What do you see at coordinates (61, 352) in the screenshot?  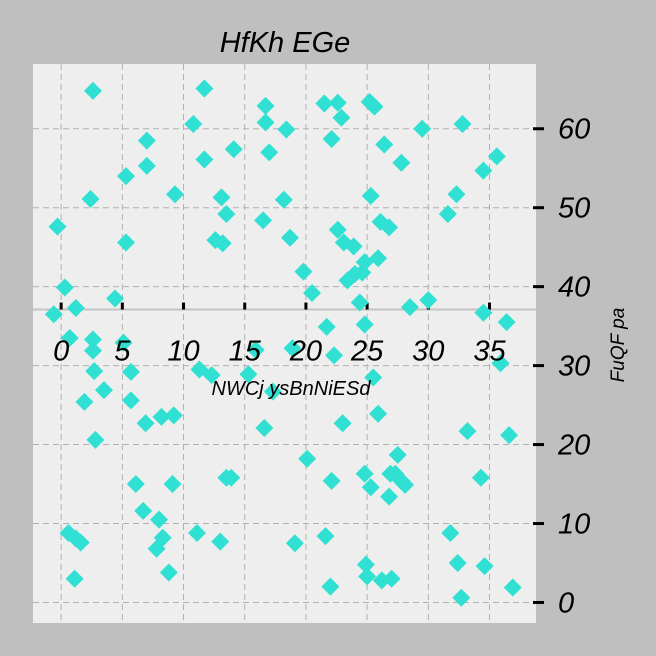 I see `x-tick-label: 0` at bounding box center [61, 352].